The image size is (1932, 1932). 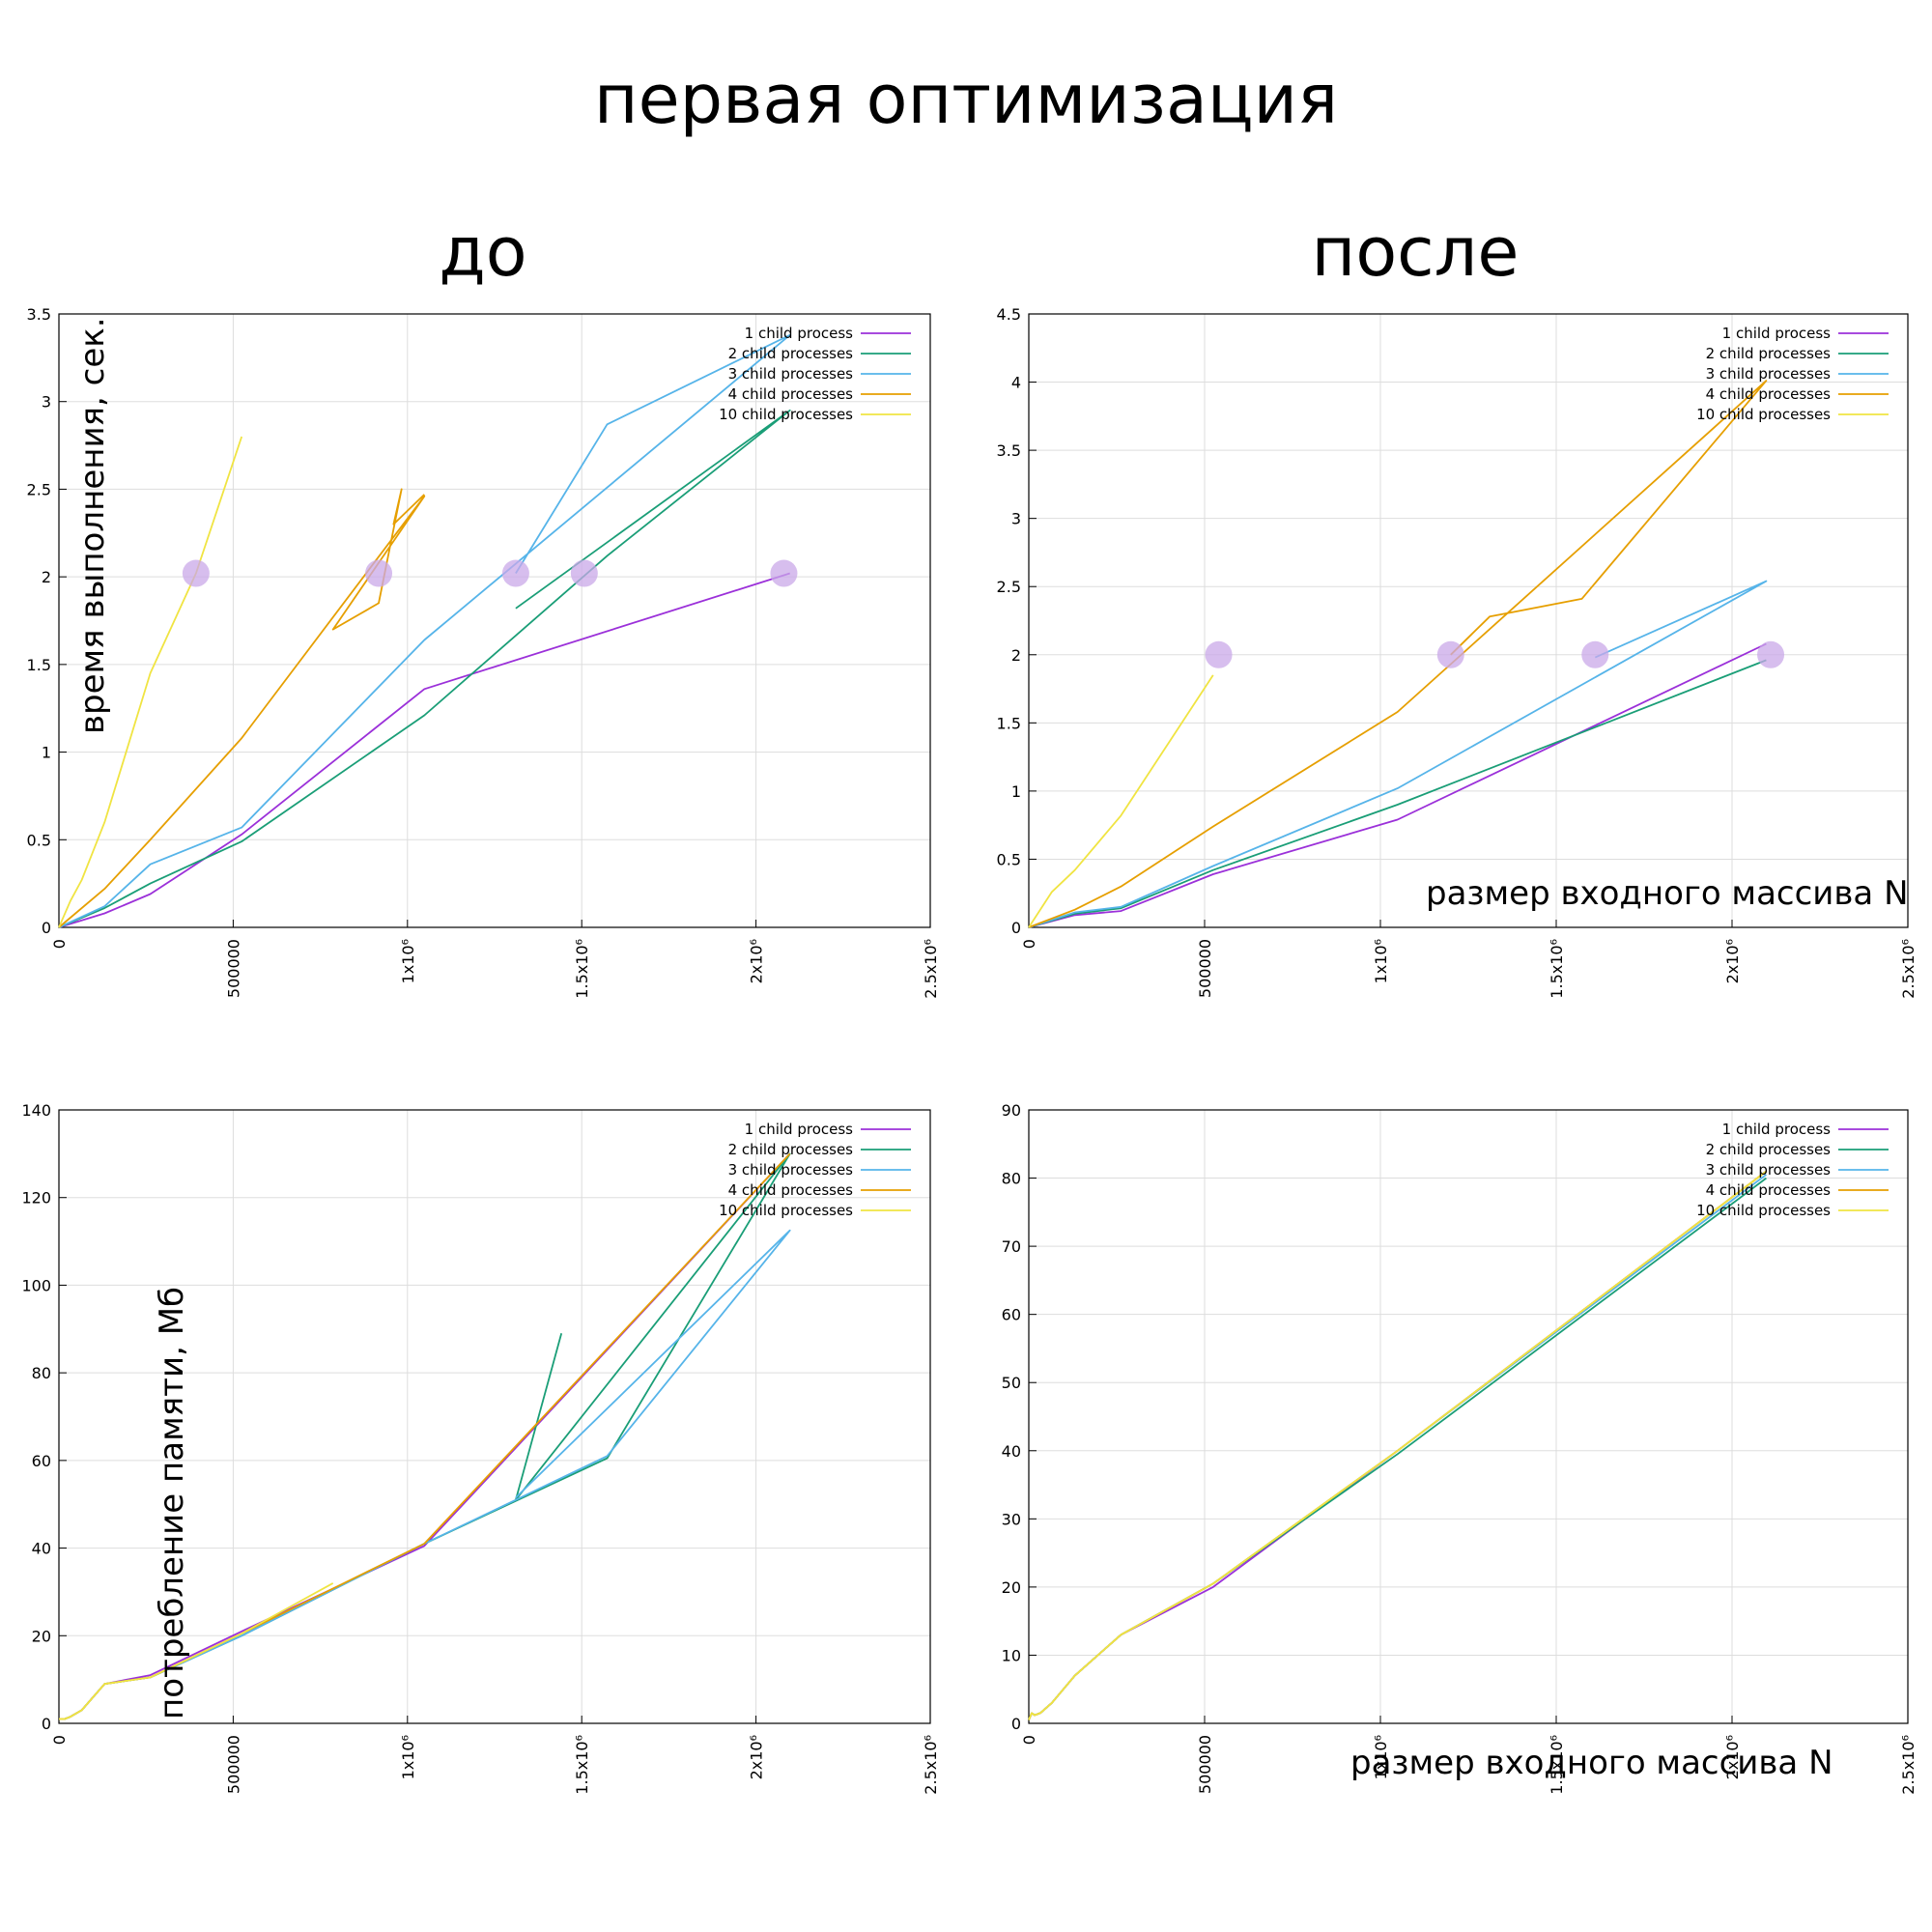 What do you see at coordinates (1011, 1519) in the screenshot?
I see `y-tick-label: 30` at bounding box center [1011, 1519].